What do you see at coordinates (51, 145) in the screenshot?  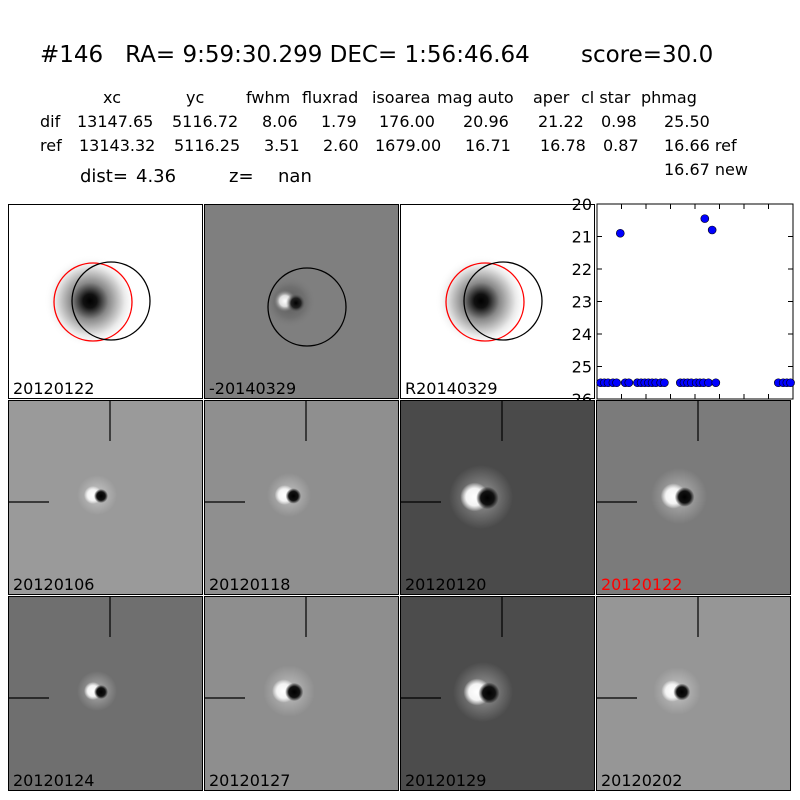 I see `row-label-ref: ref` at bounding box center [51, 145].